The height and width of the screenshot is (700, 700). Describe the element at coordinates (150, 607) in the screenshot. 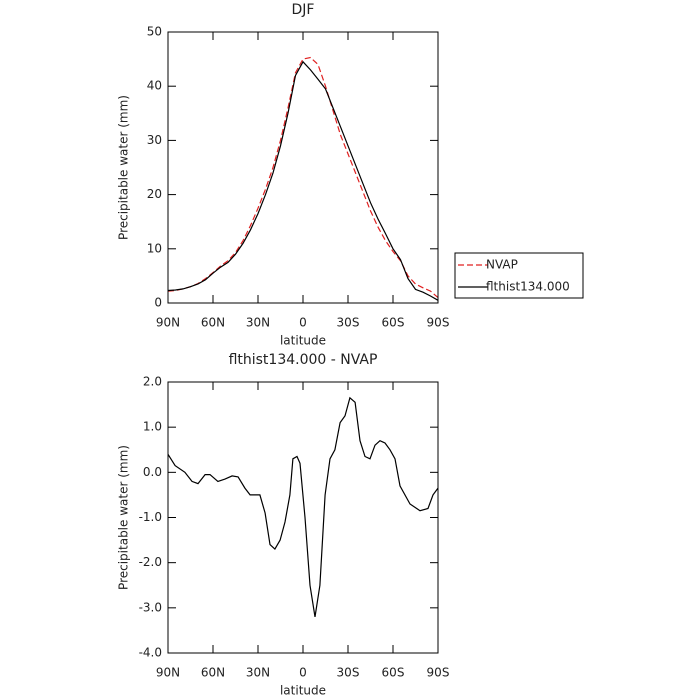

I see `y-tick-label: -3.0` at that location.